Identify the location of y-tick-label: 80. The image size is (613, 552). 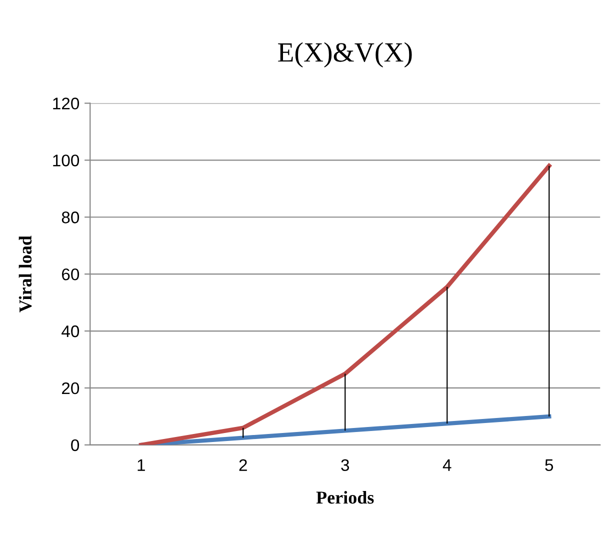
(71, 218).